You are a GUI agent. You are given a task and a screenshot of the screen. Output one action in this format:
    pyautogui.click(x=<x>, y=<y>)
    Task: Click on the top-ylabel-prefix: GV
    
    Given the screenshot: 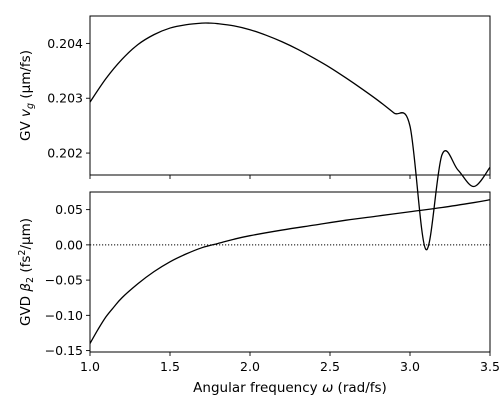 What is the action you would take?
    pyautogui.click(x=26, y=129)
    